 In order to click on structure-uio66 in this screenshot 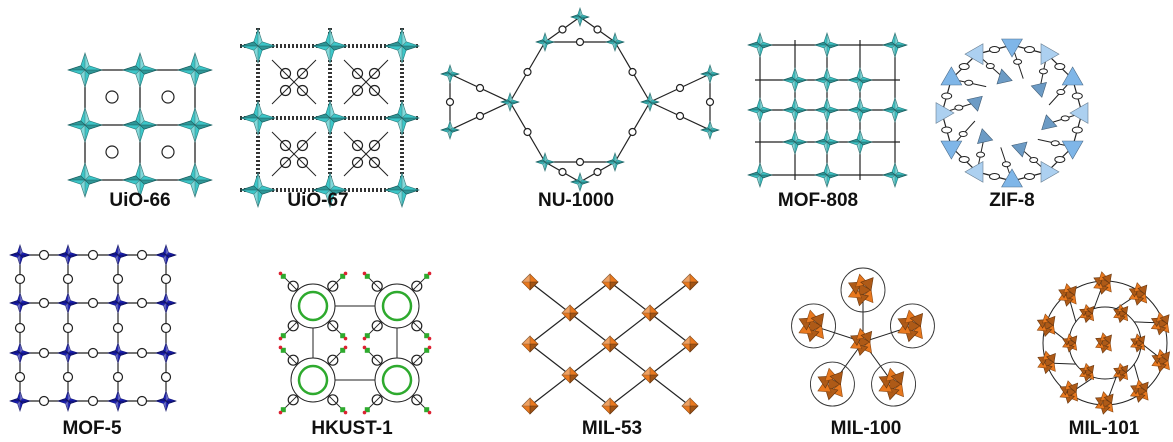, I will do `click(140, 119)`.